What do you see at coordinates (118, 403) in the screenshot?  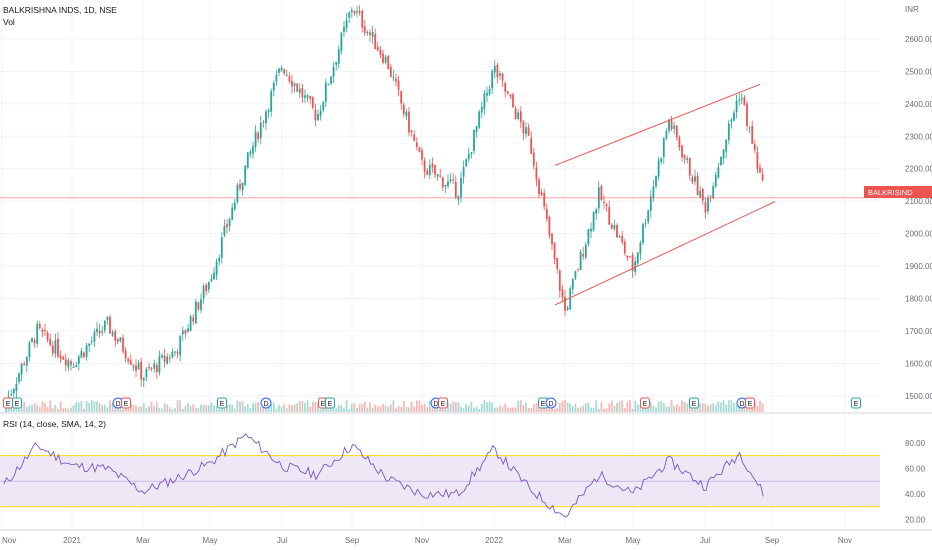 I see `event-marker: D` at bounding box center [118, 403].